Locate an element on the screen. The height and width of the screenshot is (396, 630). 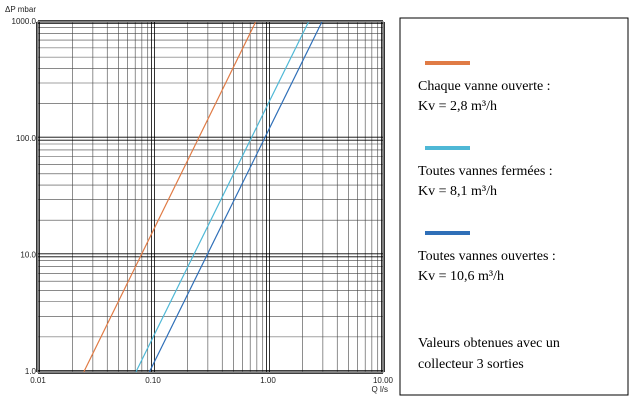
x-tick-label: 0.01 is located at coordinates (38, 380).